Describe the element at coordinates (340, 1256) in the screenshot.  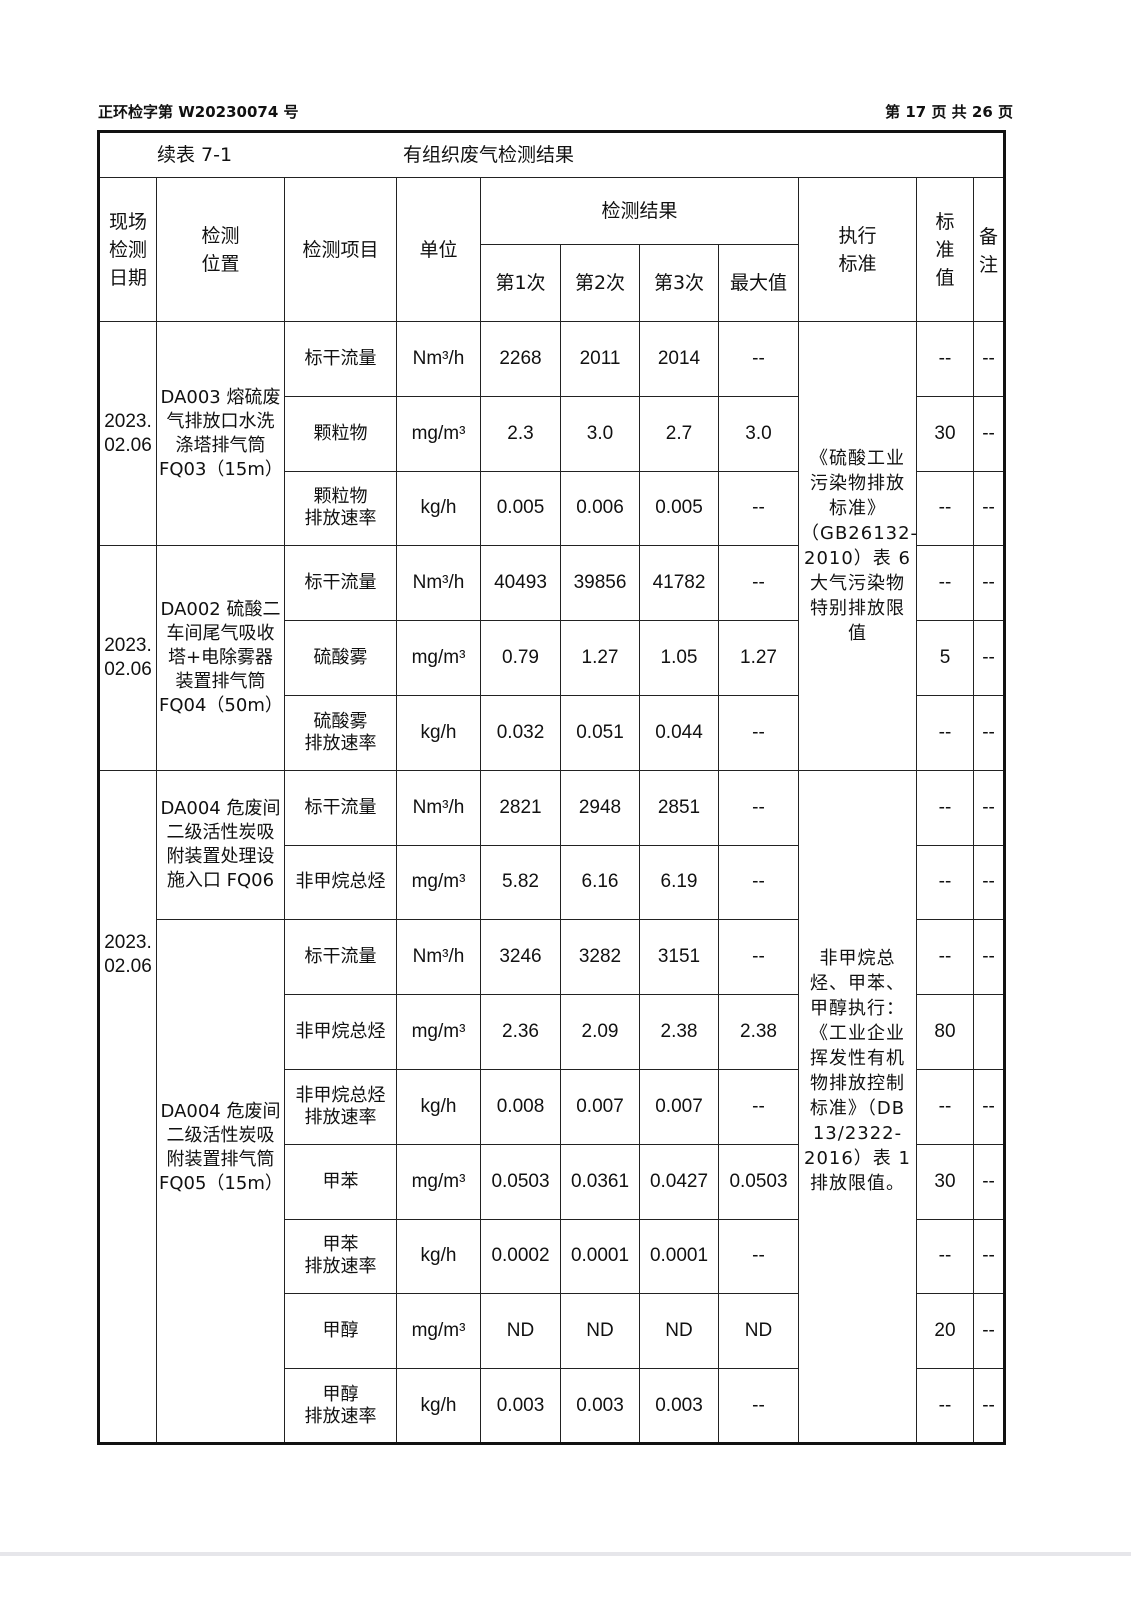
I see `item-cell: 甲苯 排放速率` at that location.